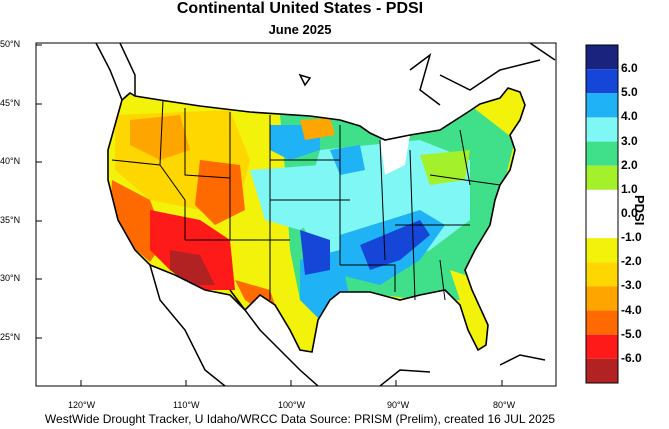 The width and height of the screenshot is (669, 429). What do you see at coordinates (629, 68) in the screenshot?
I see `colorbar-tick-label: 6.0` at bounding box center [629, 68].